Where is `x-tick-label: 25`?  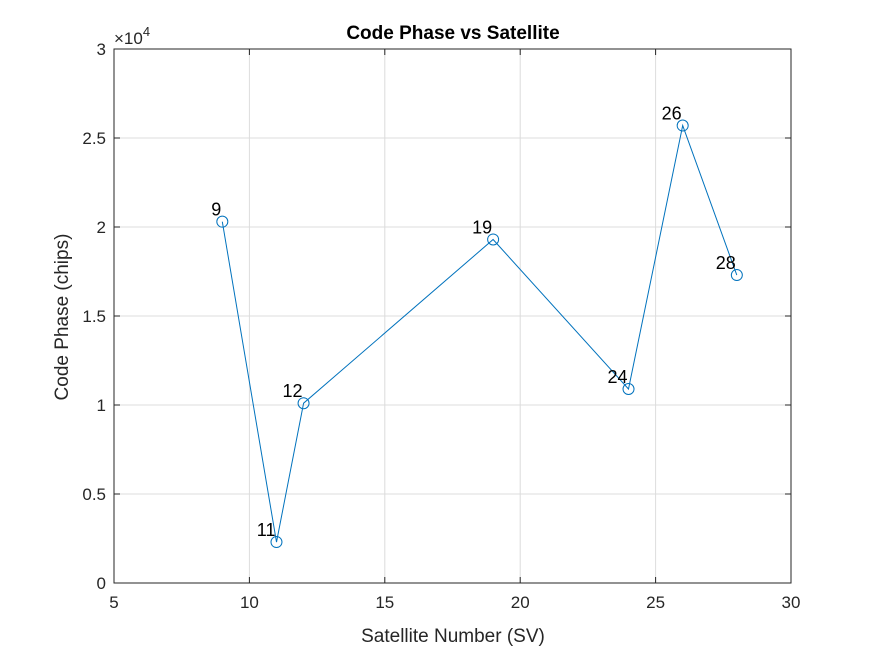 x-tick-label: 25 is located at coordinates (655, 602).